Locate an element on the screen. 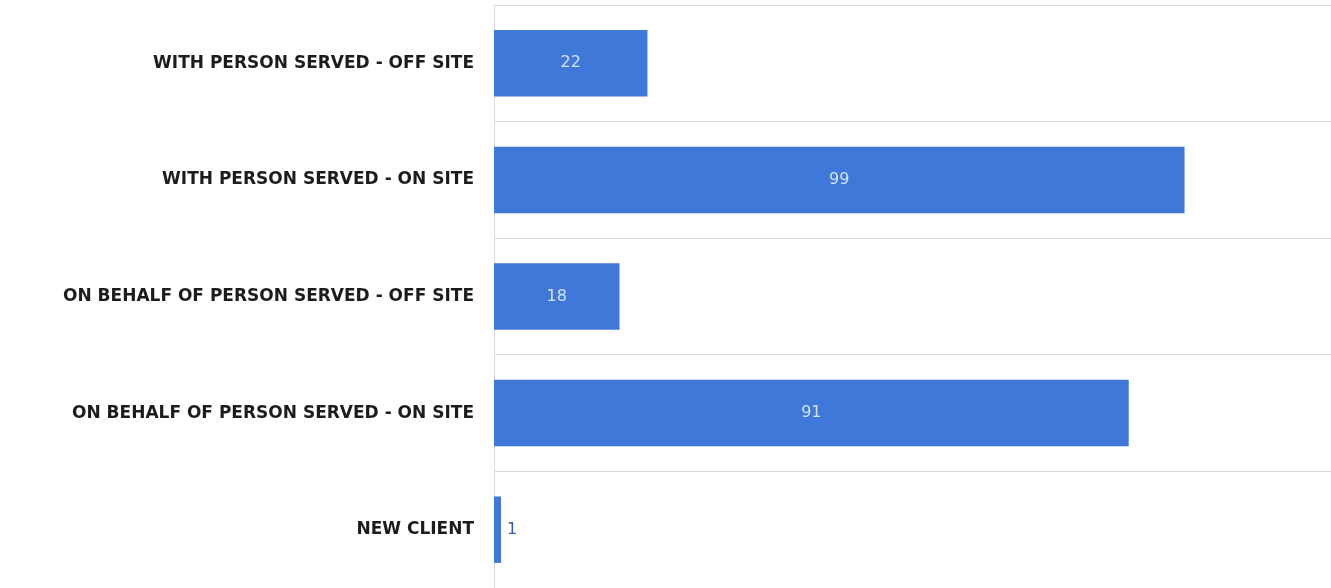 This screenshot has height=588, width=1331. data-label: 91 is located at coordinates (811, 412).